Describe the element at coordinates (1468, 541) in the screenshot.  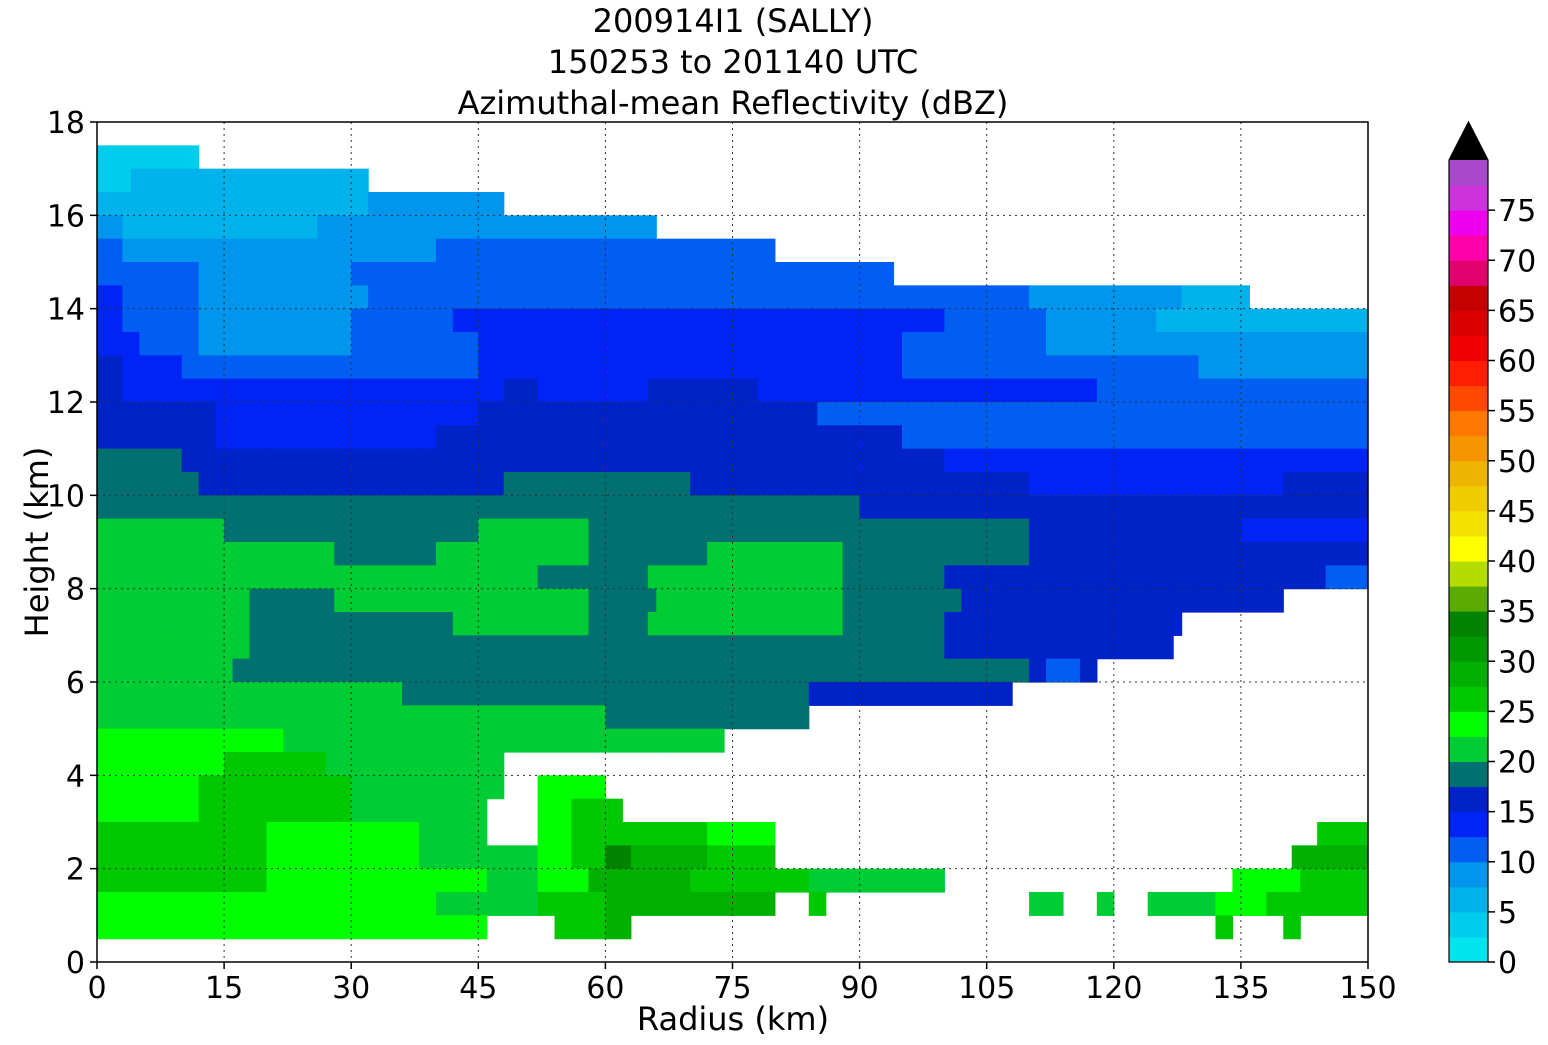
I see `colorbar-outline` at that location.